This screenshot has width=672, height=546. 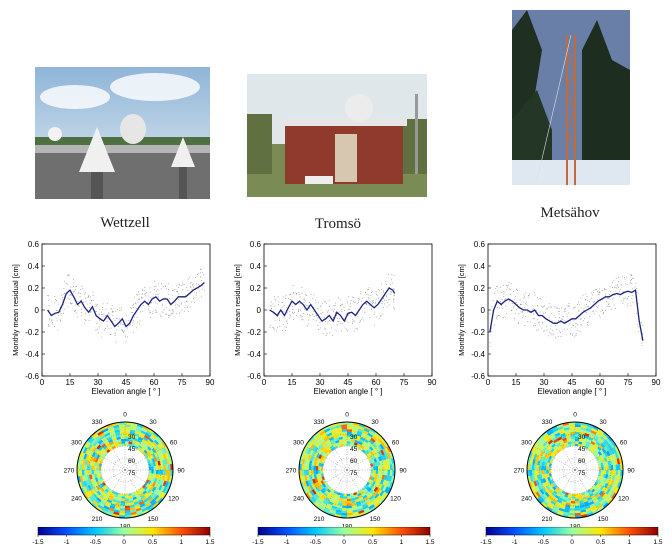 What do you see at coordinates (137, 449) in the screenshot?
I see `azimuth-spoke` at bounding box center [137, 449].